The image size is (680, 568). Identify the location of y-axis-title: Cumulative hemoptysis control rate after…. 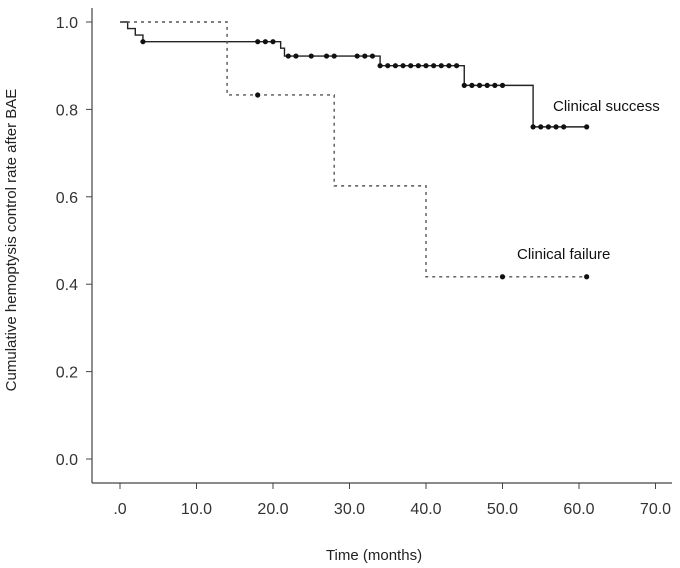
(11, 240).